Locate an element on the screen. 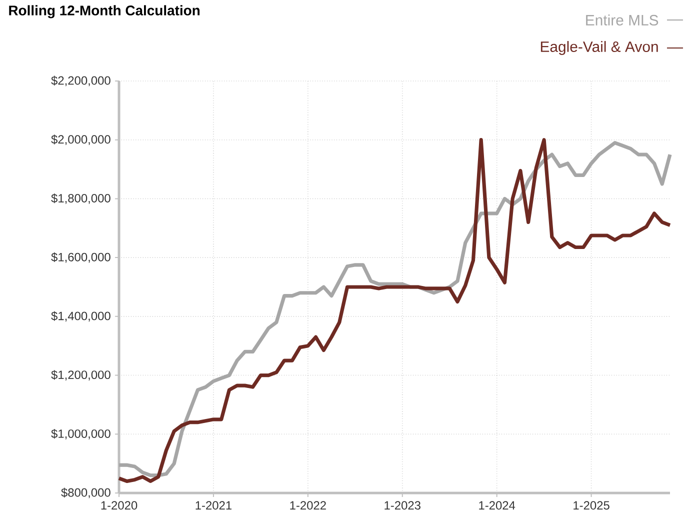 The height and width of the screenshot is (525, 689). legend-label: Entire MLS is located at coordinates (622, 20).